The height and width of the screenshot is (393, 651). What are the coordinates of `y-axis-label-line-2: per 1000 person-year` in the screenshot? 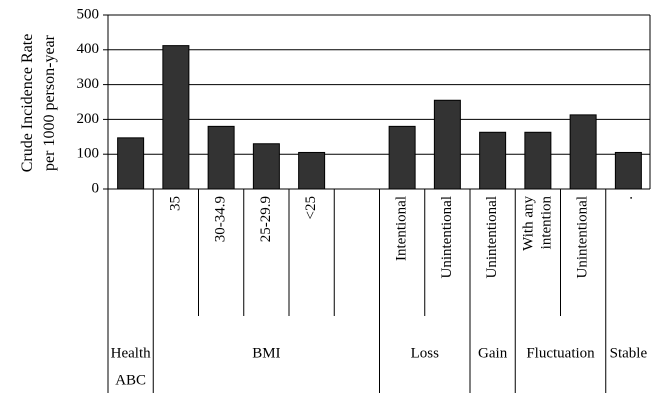 It's located at (49, 102).